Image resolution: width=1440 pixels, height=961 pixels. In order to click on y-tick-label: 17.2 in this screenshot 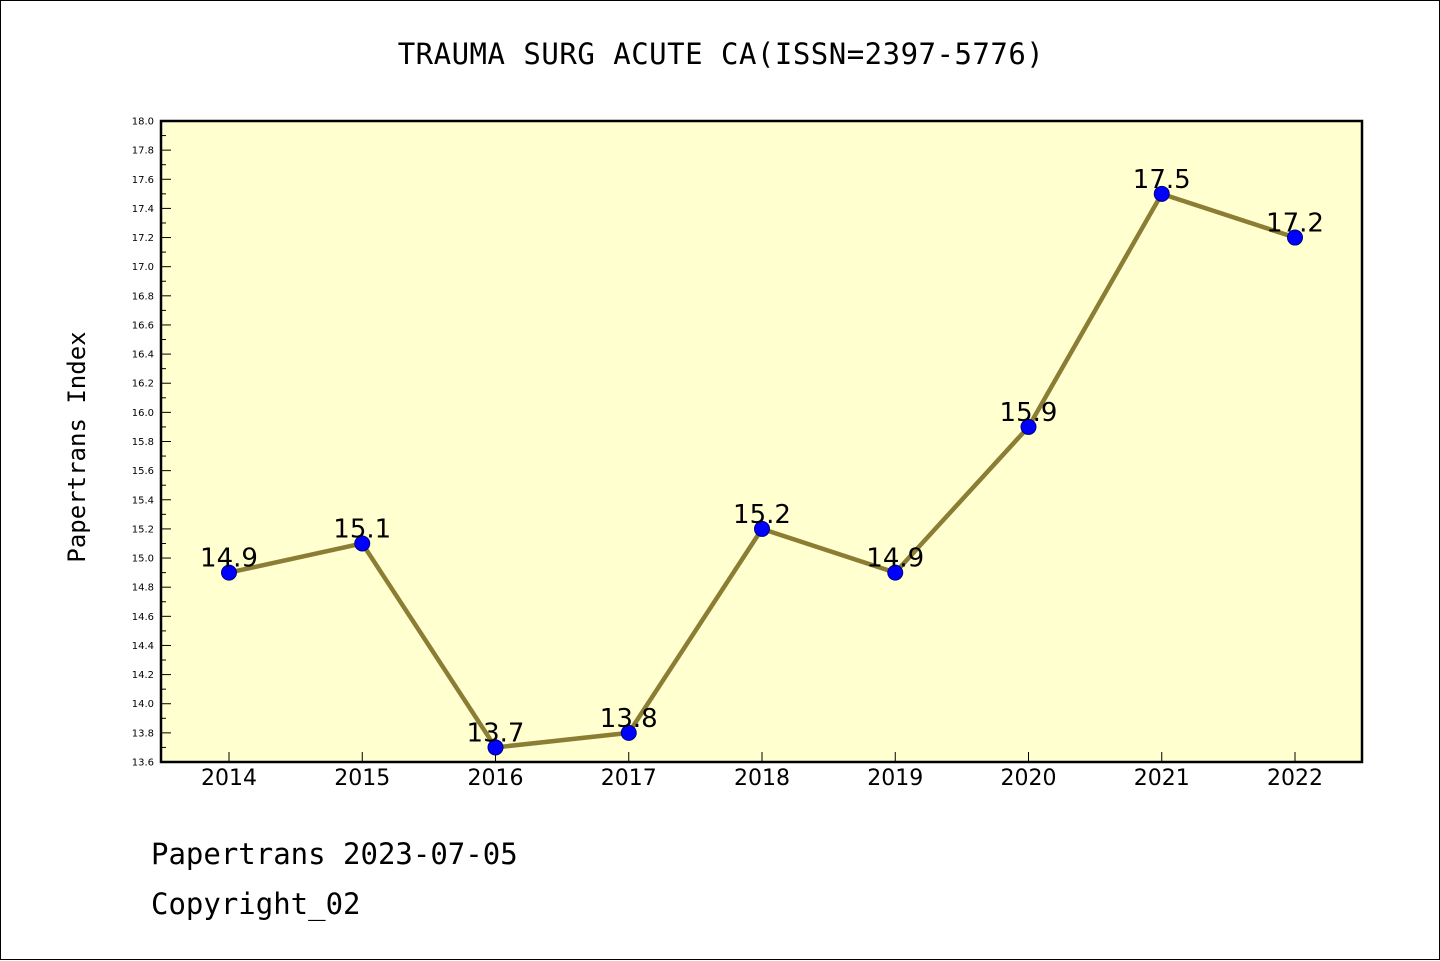, I will do `click(143, 238)`.